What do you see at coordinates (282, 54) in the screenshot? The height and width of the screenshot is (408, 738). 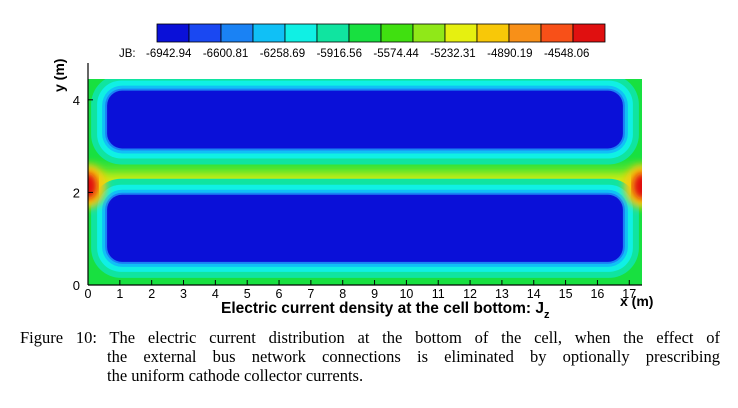 I see `colorbar-tick-label: -6258.69` at bounding box center [282, 54].